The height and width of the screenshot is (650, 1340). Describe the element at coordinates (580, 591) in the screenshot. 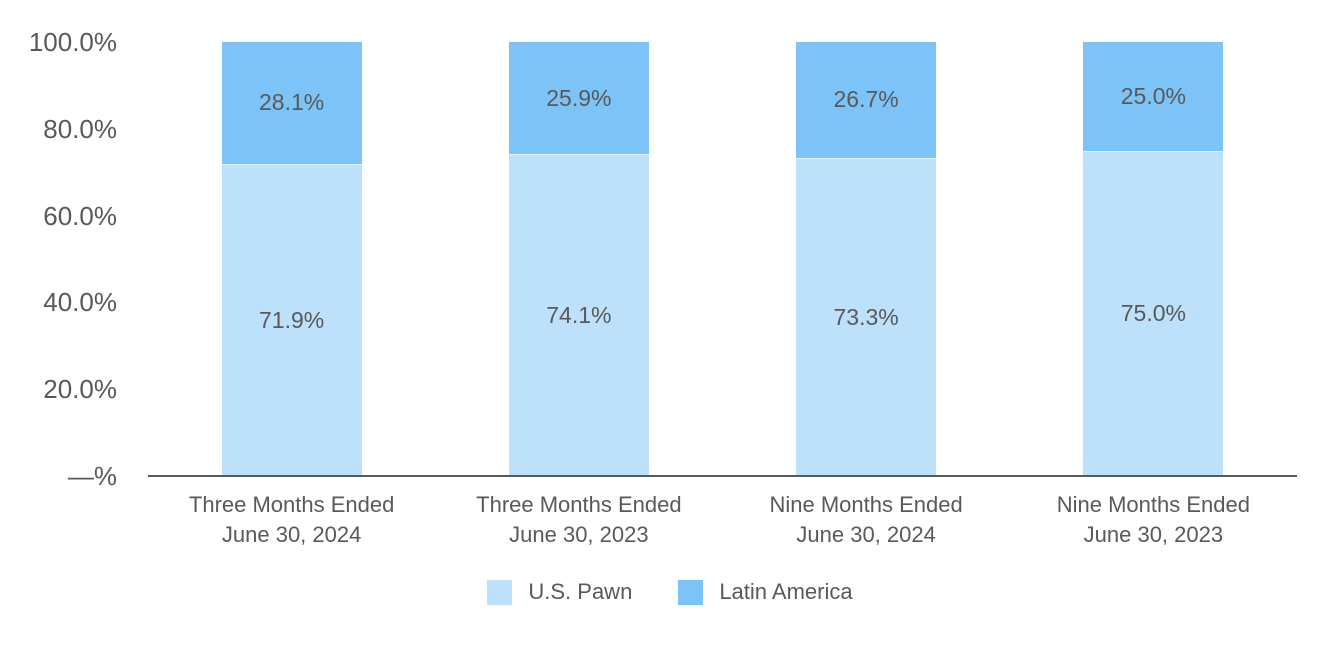

I see `us-pawn-legend-label: U.S. Pawn` at that location.